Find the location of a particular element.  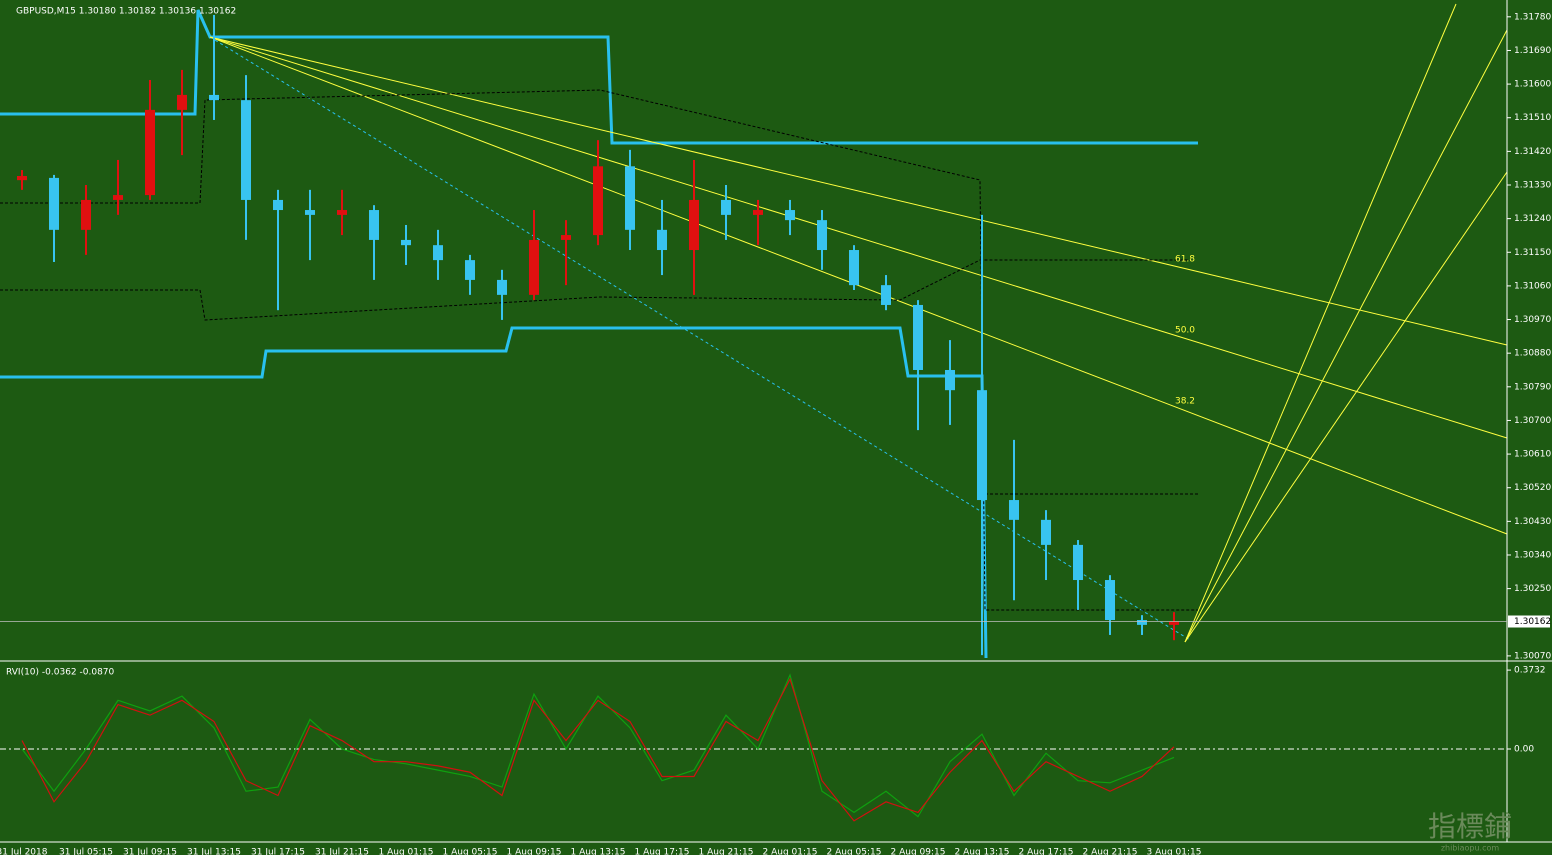

y-tick-label: 1.30340 is located at coordinates (1532, 555).